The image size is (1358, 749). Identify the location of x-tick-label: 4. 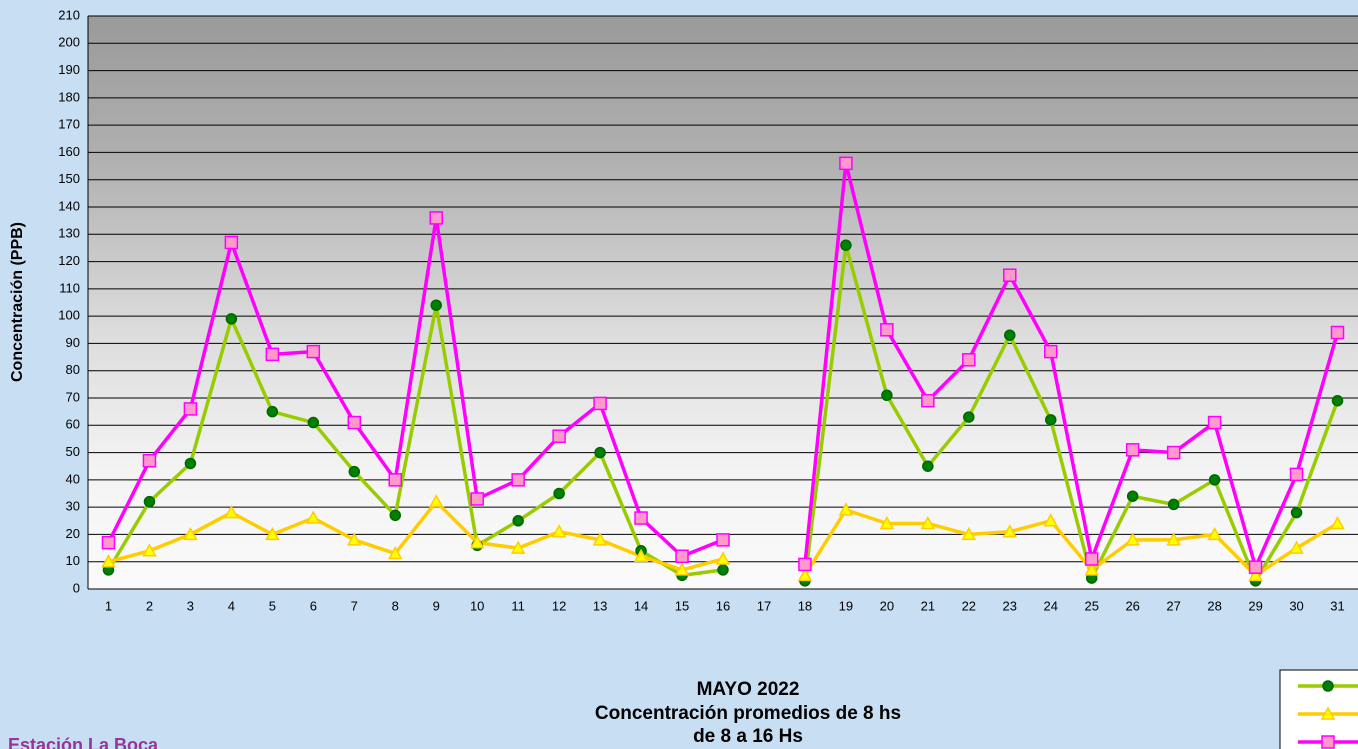
(231, 605).